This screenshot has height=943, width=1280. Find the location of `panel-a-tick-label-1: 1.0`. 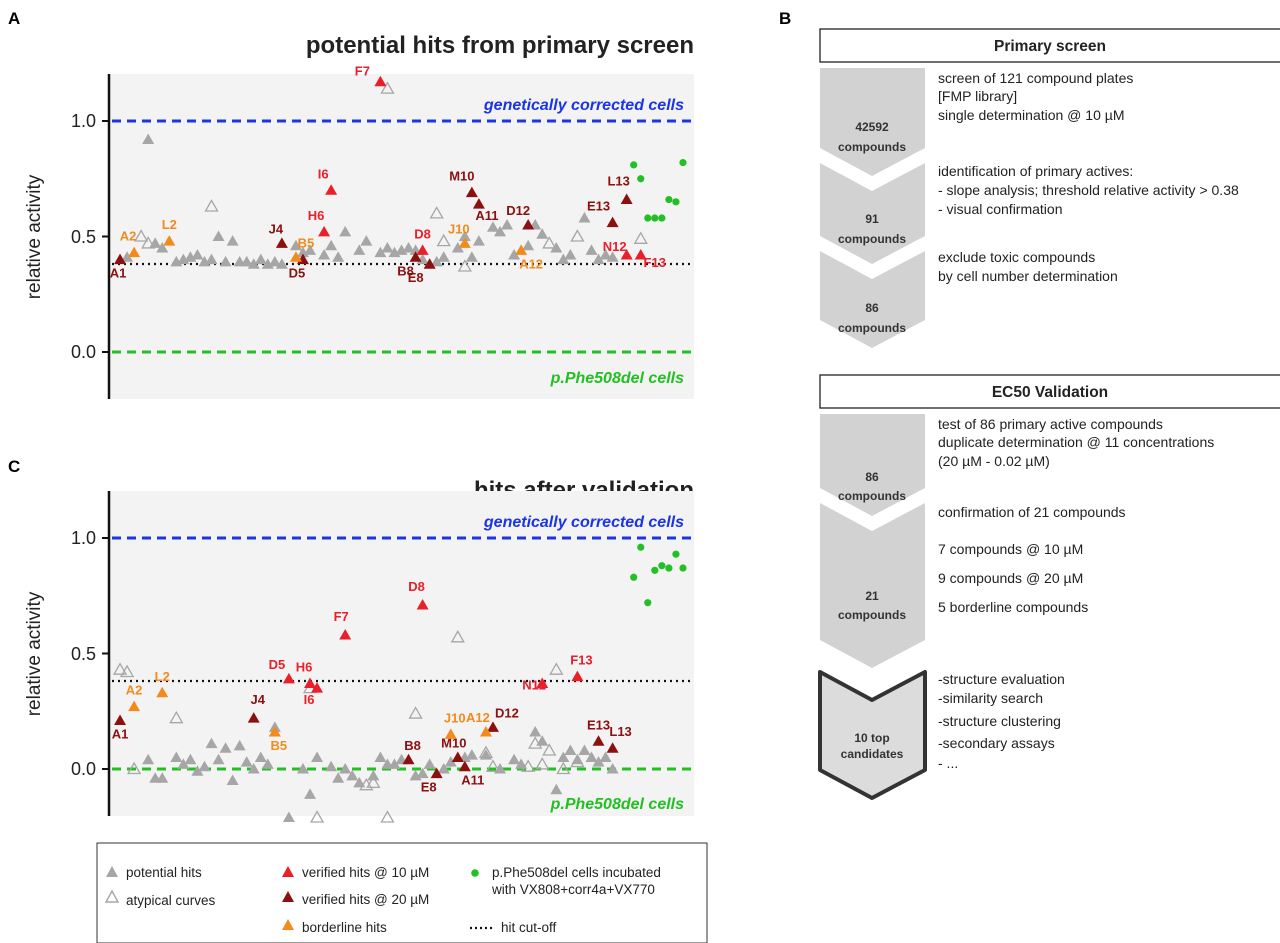

panel-a-tick-label-1: 1.0 is located at coordinates (83, 121).